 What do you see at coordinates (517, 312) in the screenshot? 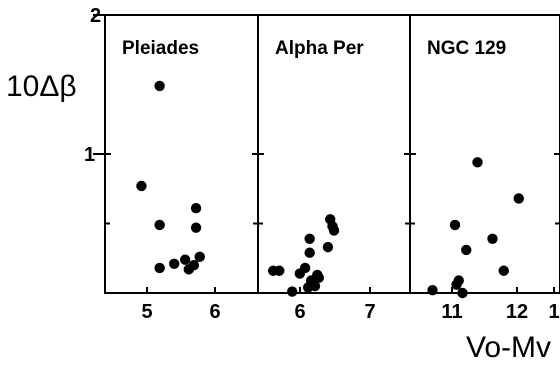
I see `x-tick-label: 12` at bounding box center [517, 312].